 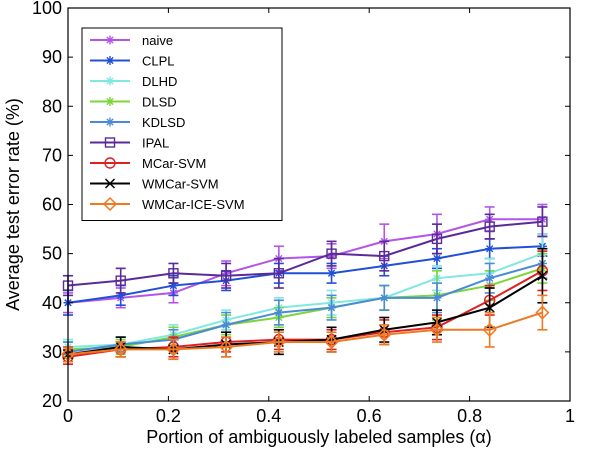 What do you see at coordinates (155, 143) in the screenshot?
I see `legend-label: IPAL` at bounding box center [155, 143].